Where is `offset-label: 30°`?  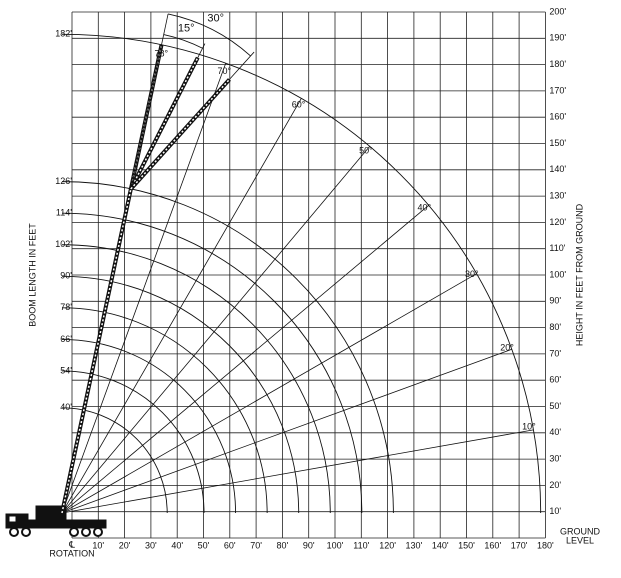 offset-label: 30° is located at coordinates (215, 18).